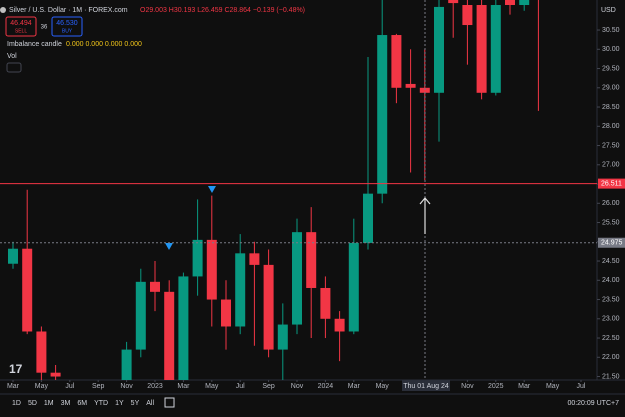 This screenshot has width=625, height=417. What do you see at coordinates (611, 299) in the screenshot?
I see `y-tick-label: 23.50` at bounding box center [611, 299].